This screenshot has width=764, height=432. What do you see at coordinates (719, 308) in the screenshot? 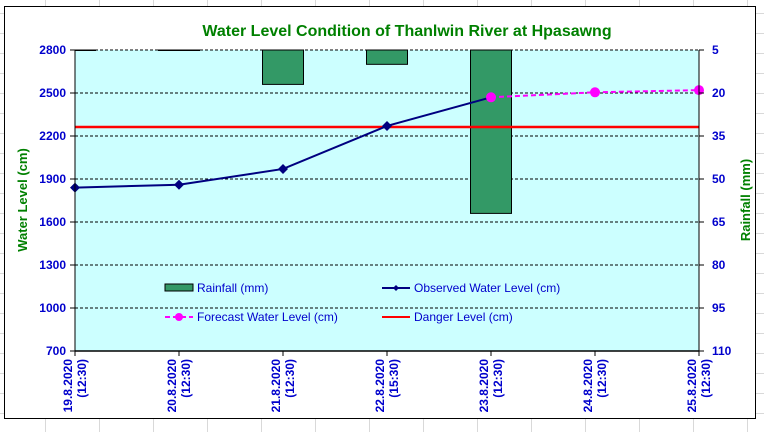
I see `y2-tick-label: 95` at bounding box center [719, 308].